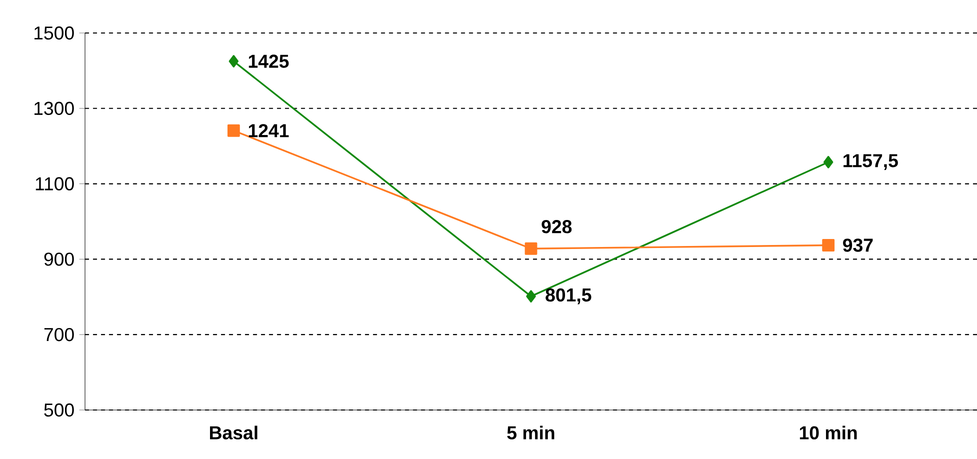 This screenshot has width=977, height=459. What do you see at coordinates (59, 259) in the screenshot?
I see `y-tick-label: 900` at bounding box center [59, 259].